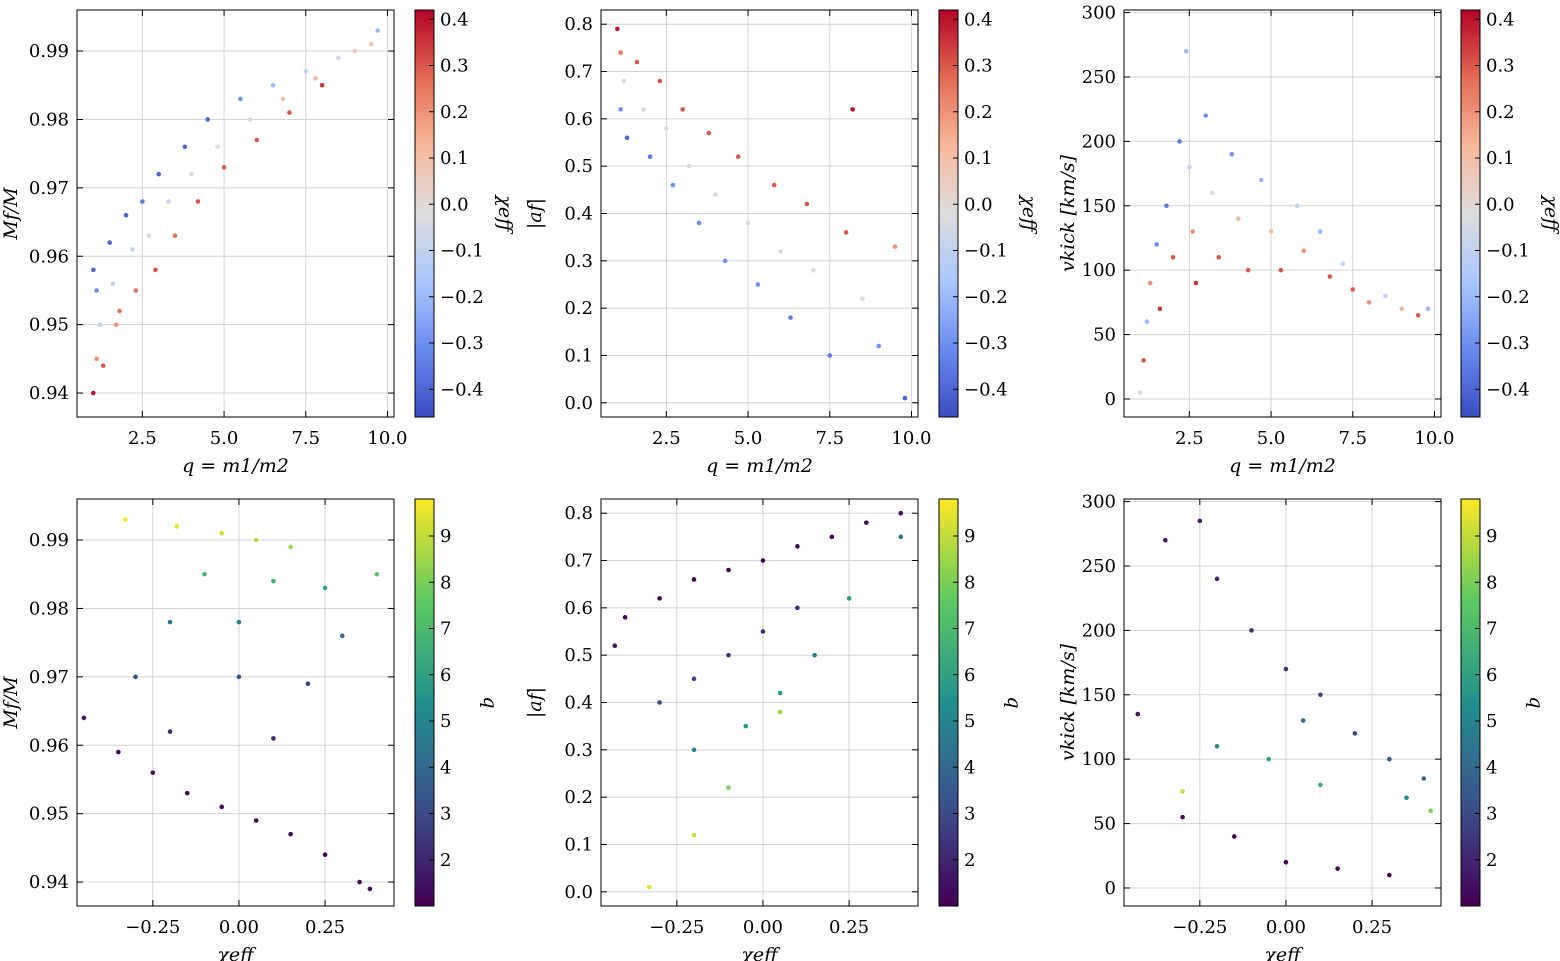 This screenshot has height=961, width=1560. What do you see at coordinates (152, 927) in the screenshot?
I see `x-tick-label: −0.25` at bounding box center [152, 927].